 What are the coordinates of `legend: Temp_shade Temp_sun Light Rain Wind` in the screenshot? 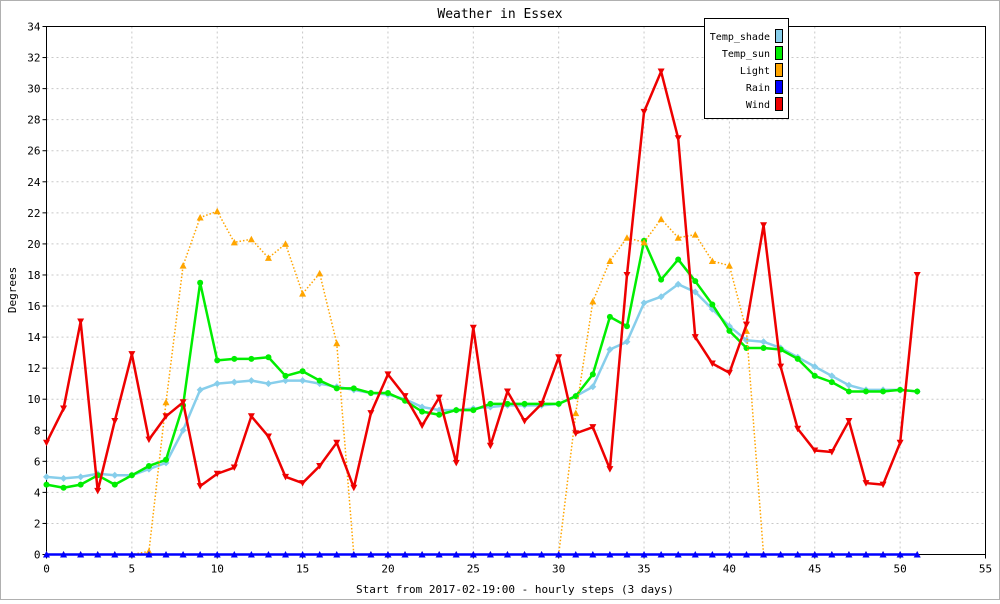 It's located at (746, 68).